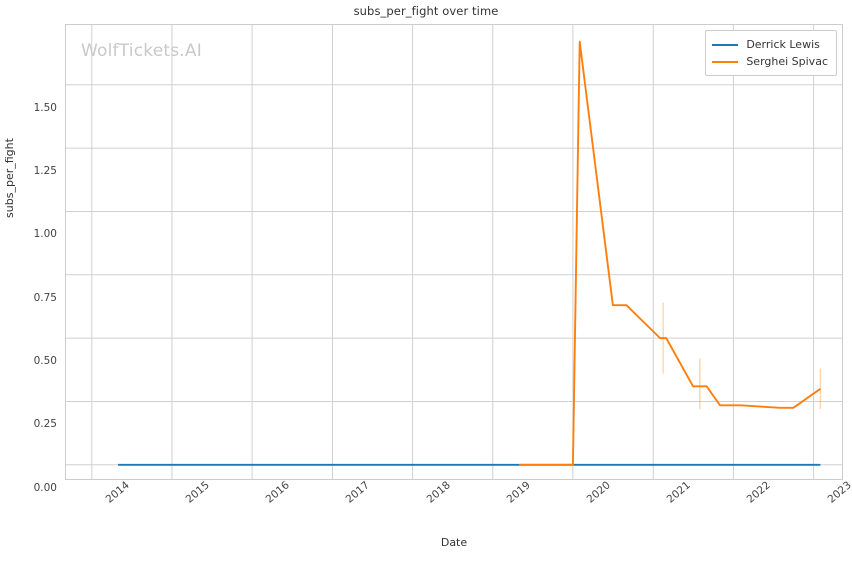  I want to click on legend-item: Serghei Spivac, so click(770, 61).